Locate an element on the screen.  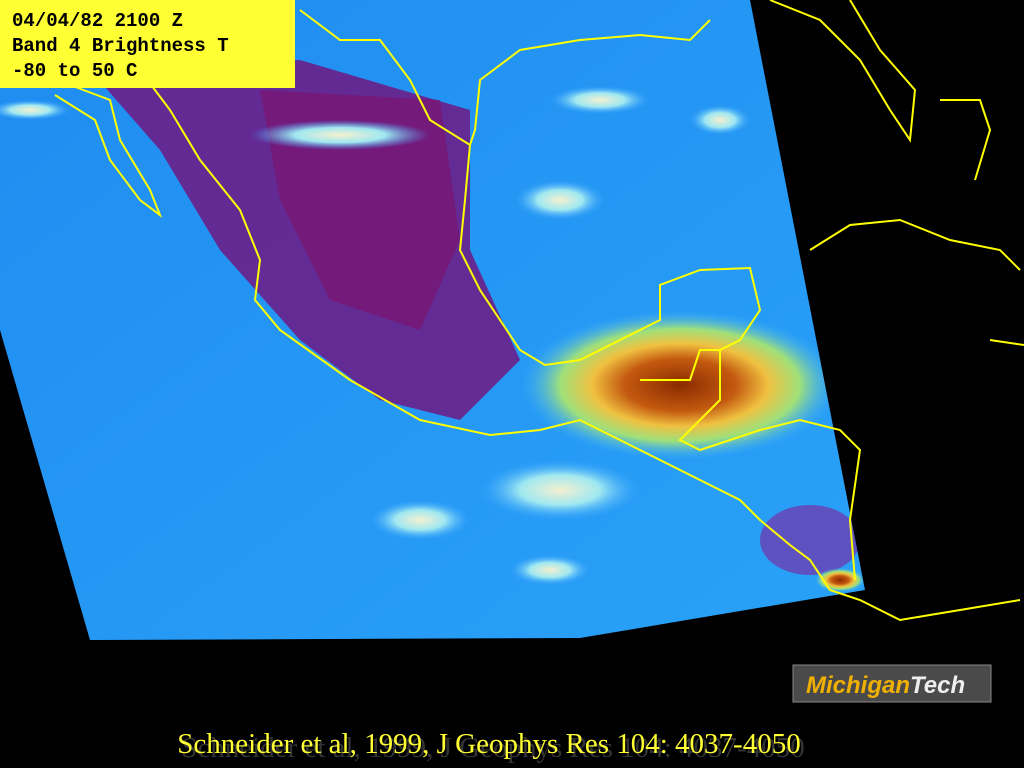
label-box is located at coordinates (147, 44).